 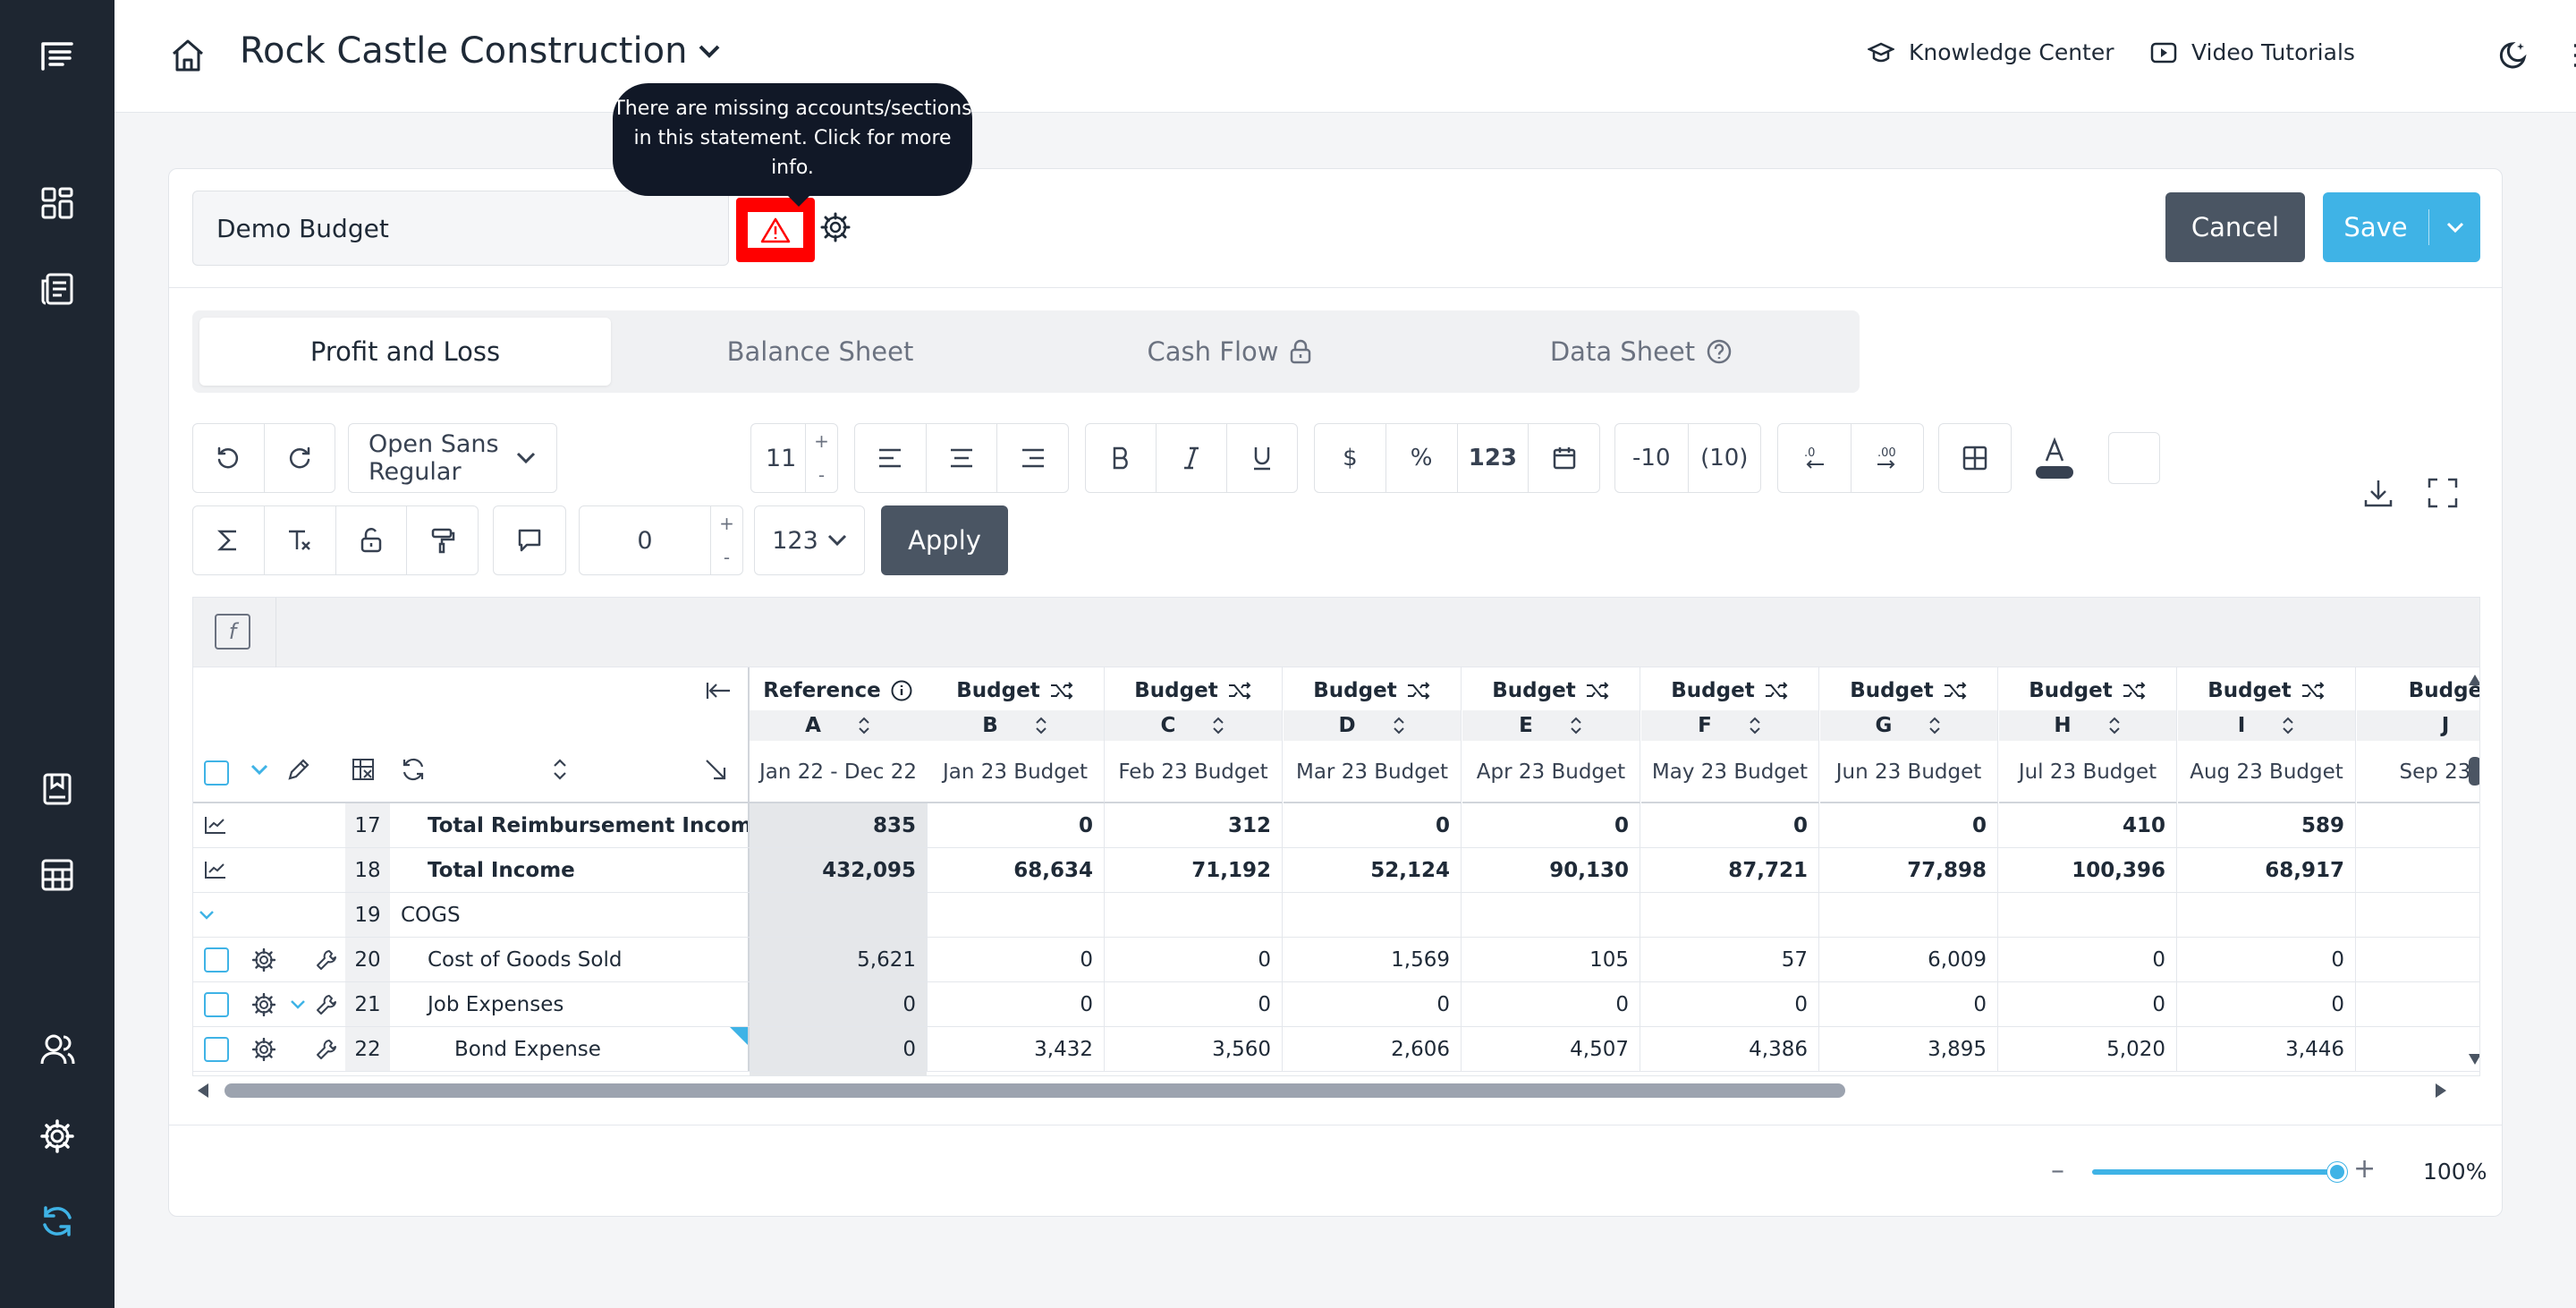 What do you see at coordinates (2088, 1049) in the screenshot?
I see `table-cell: 5,020` at bounding box center [2088, 1049].